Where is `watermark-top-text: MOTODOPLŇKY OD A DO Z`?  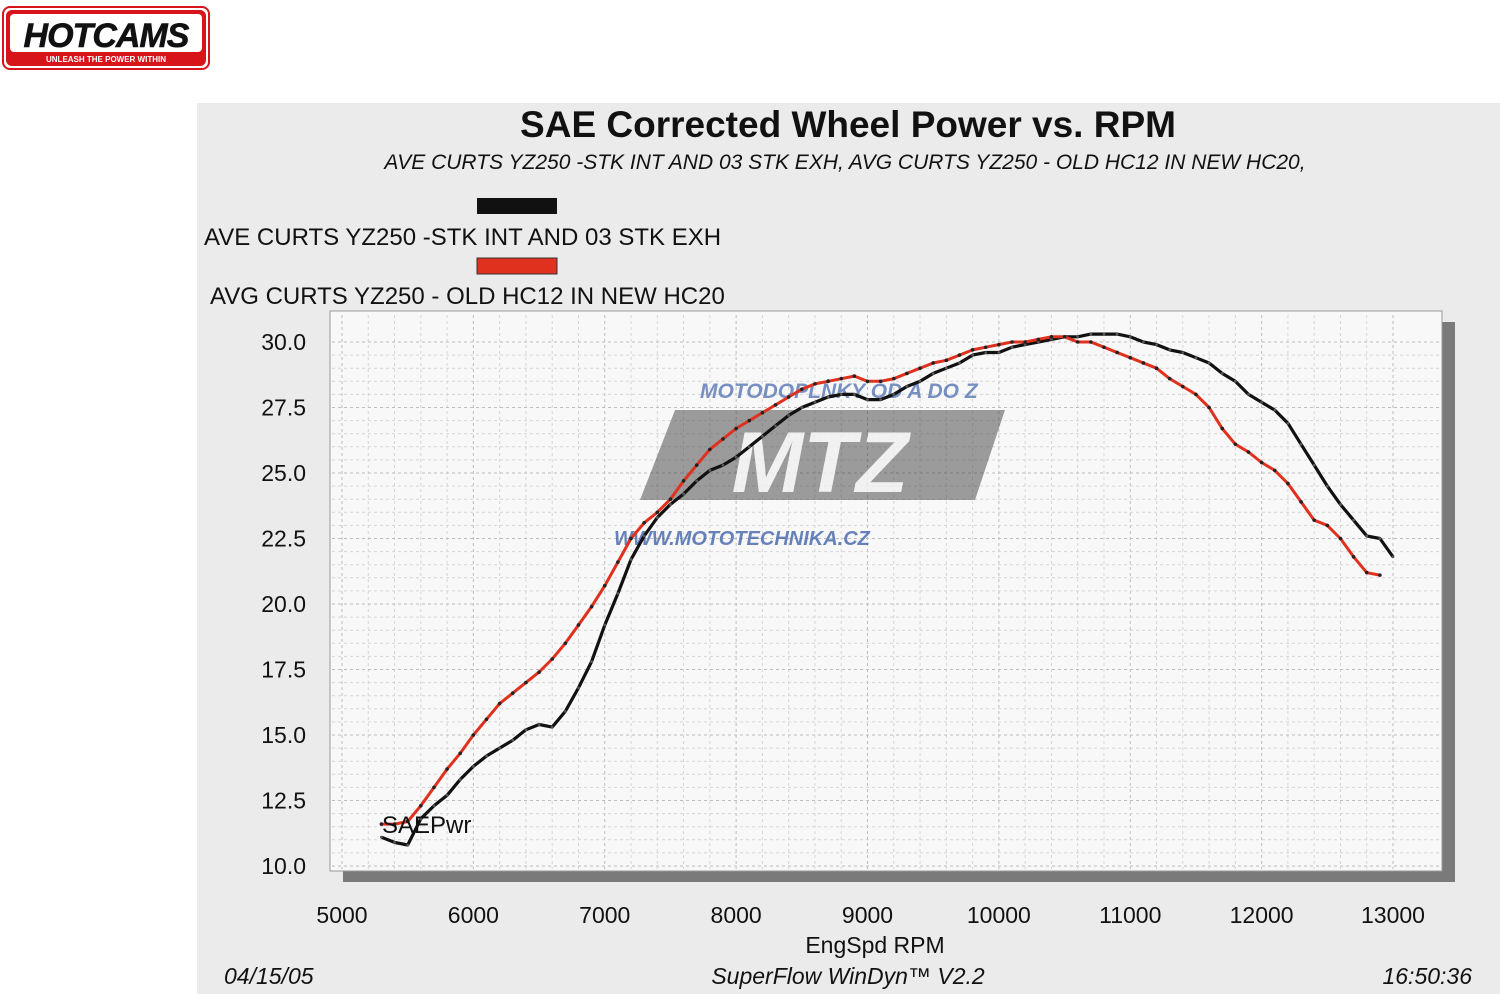
watermark-top-text: MOTODOPLŇKY OD A DO Z is located at coordinates (839, 391).